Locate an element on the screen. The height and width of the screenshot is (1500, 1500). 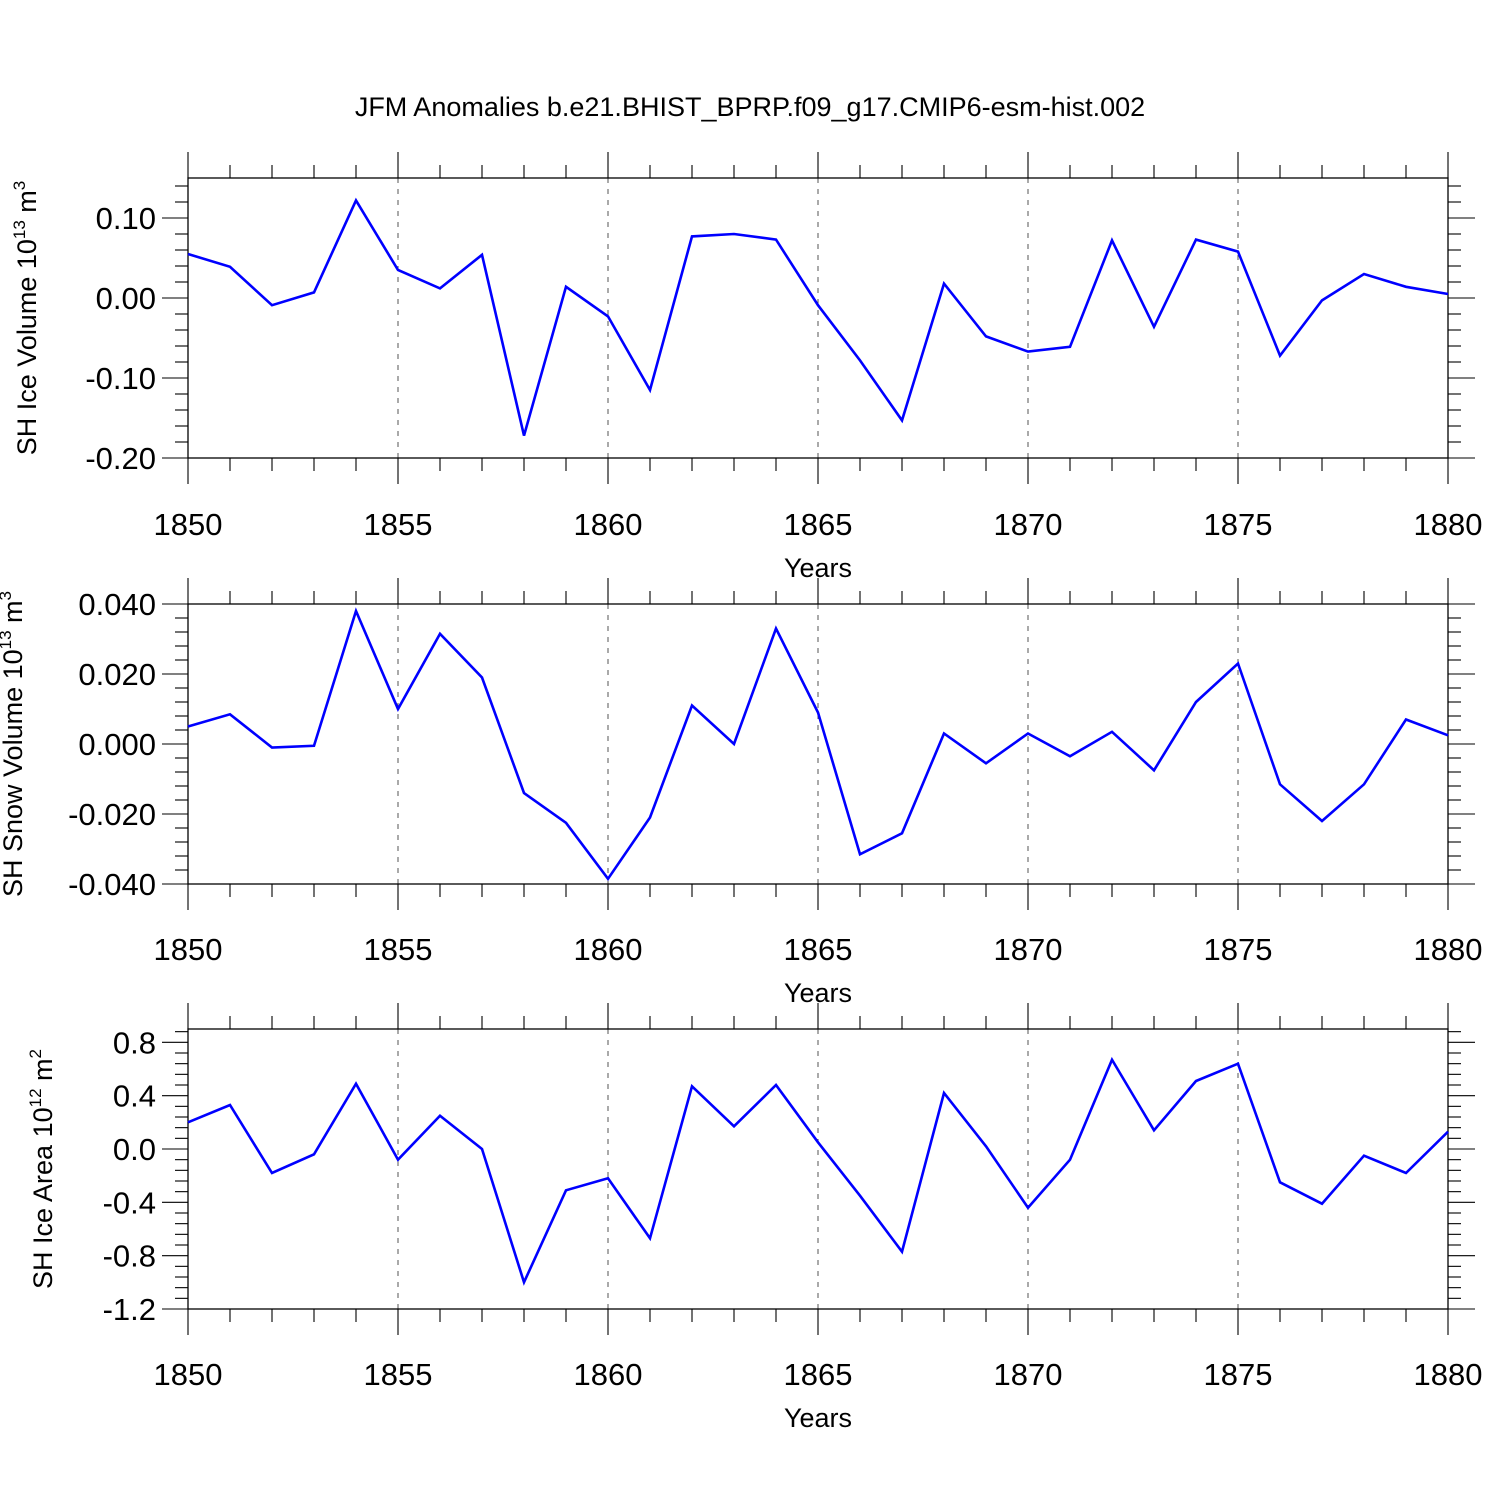
y-axis-label: SH Ice Area 1012 m2 is located at coordinates (42, 1169).